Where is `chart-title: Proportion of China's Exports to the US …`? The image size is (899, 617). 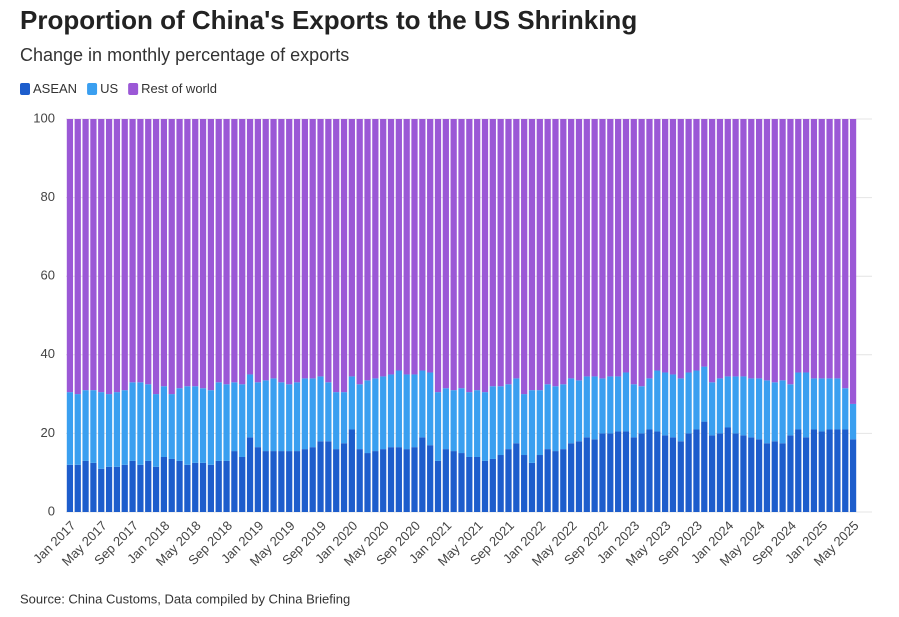
chart-title: Proportion of China's Exports to the US … is located at coordinates (328, 20).